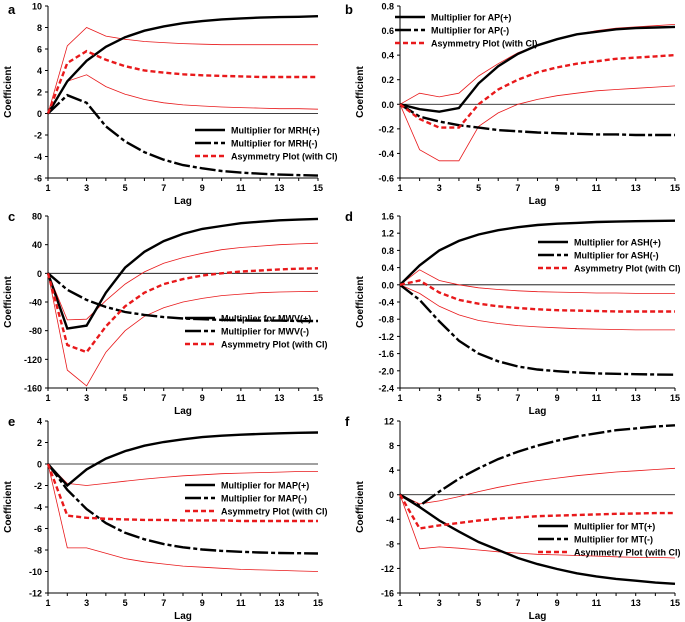  What do you see at coordinates (265, 486) in the screenshot?
I see `legend-label: Multiplier for MAP(+)` at bounding box center [265, 486].